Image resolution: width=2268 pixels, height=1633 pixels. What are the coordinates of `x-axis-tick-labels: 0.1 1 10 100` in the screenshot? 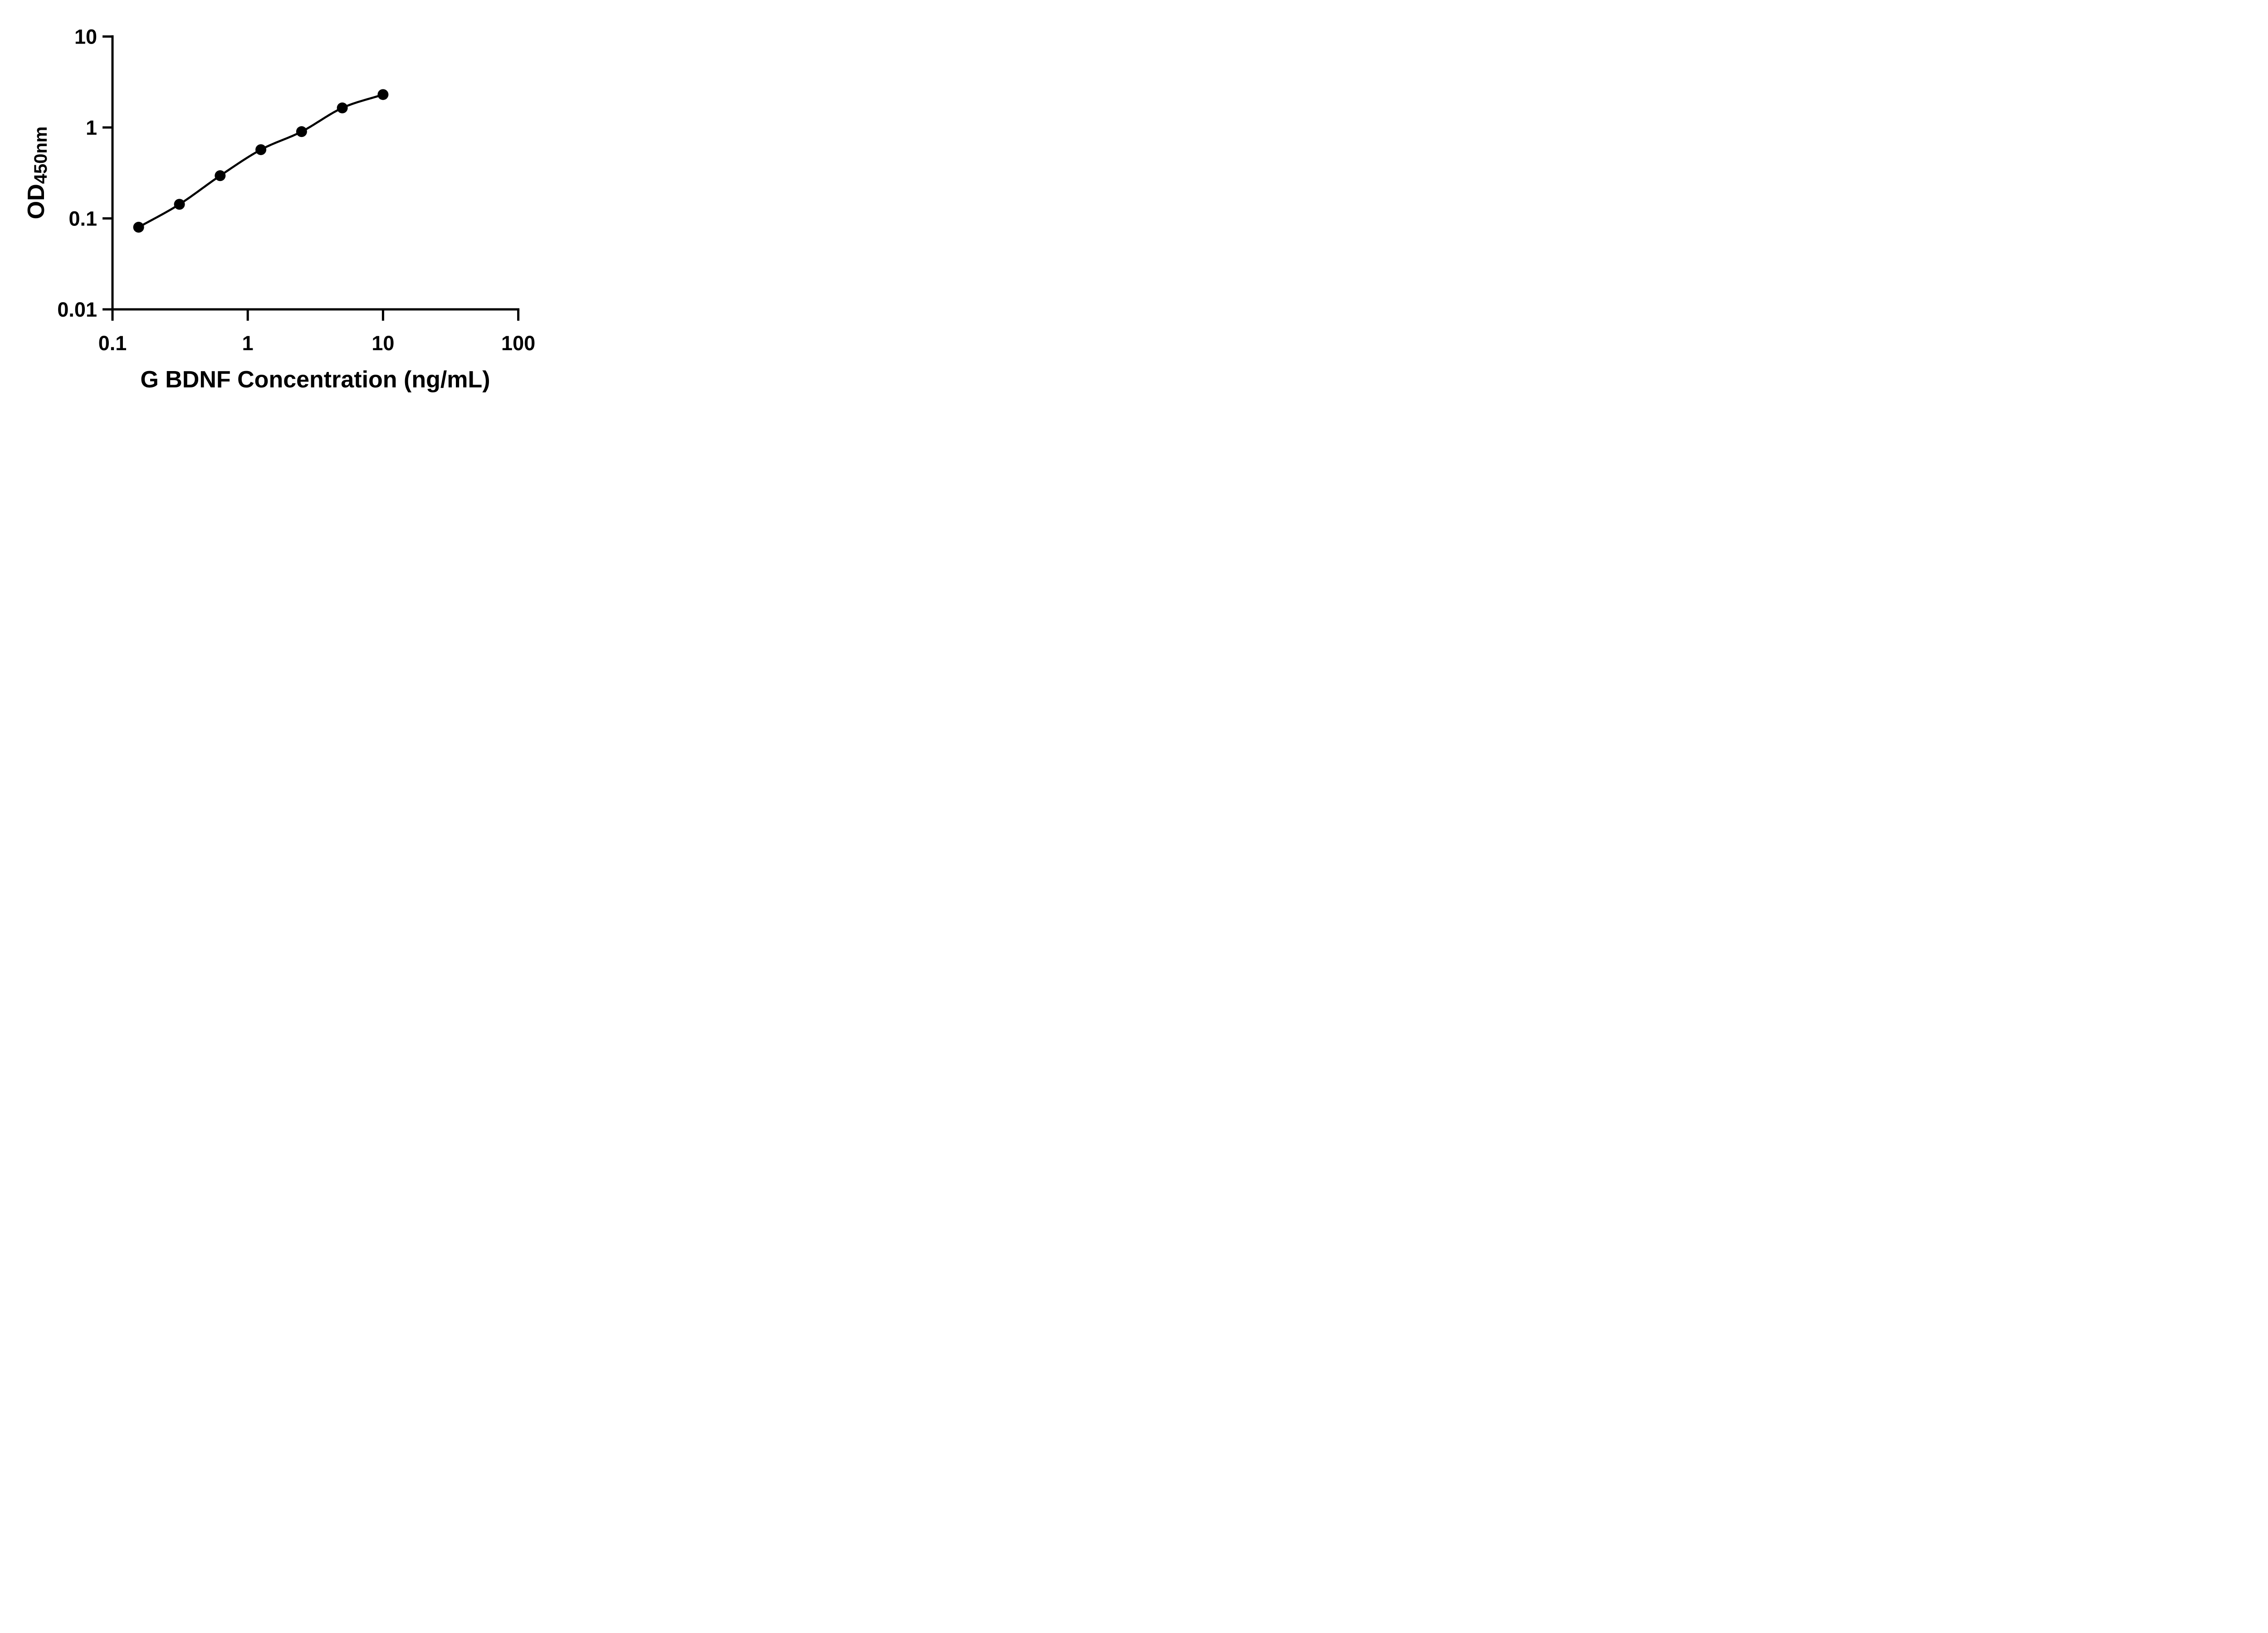 It's located at (317, 343).